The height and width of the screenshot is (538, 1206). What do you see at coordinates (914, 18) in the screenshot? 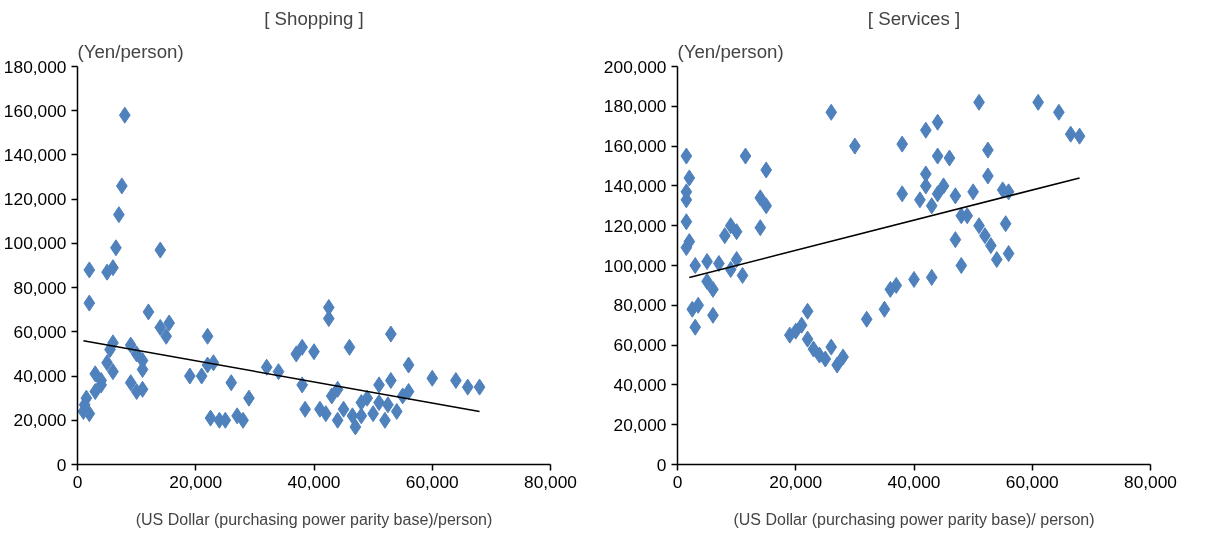
I see `chart-title: [ Services ]` at bounding box center [914, 18].